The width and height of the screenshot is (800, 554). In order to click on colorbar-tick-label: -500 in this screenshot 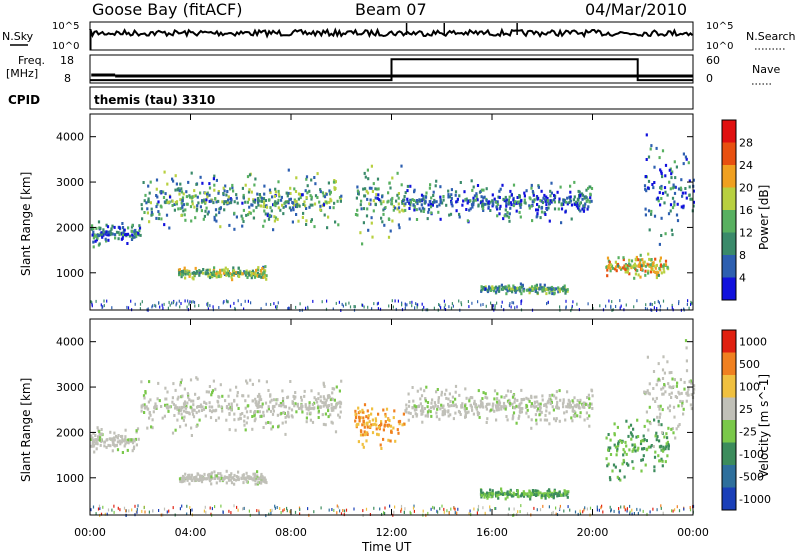, I will do `click(751, 476)`.